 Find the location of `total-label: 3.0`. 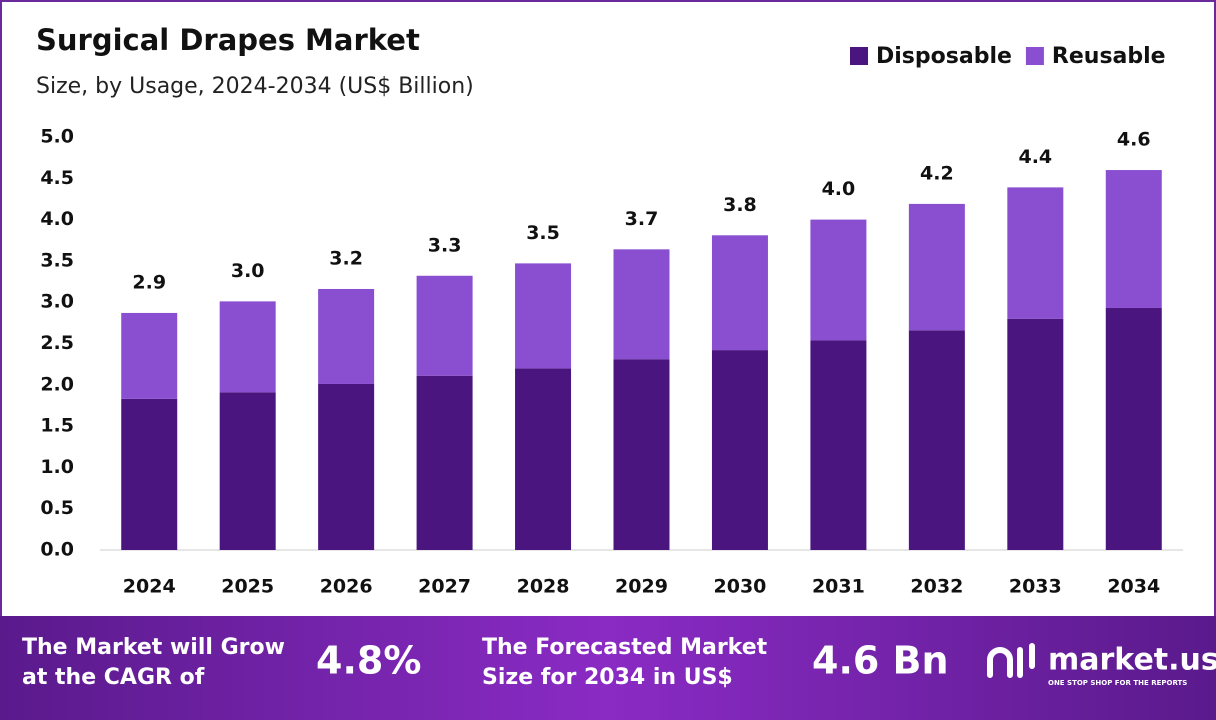

total-label: 3.0 is located at coordinates (248, 271).